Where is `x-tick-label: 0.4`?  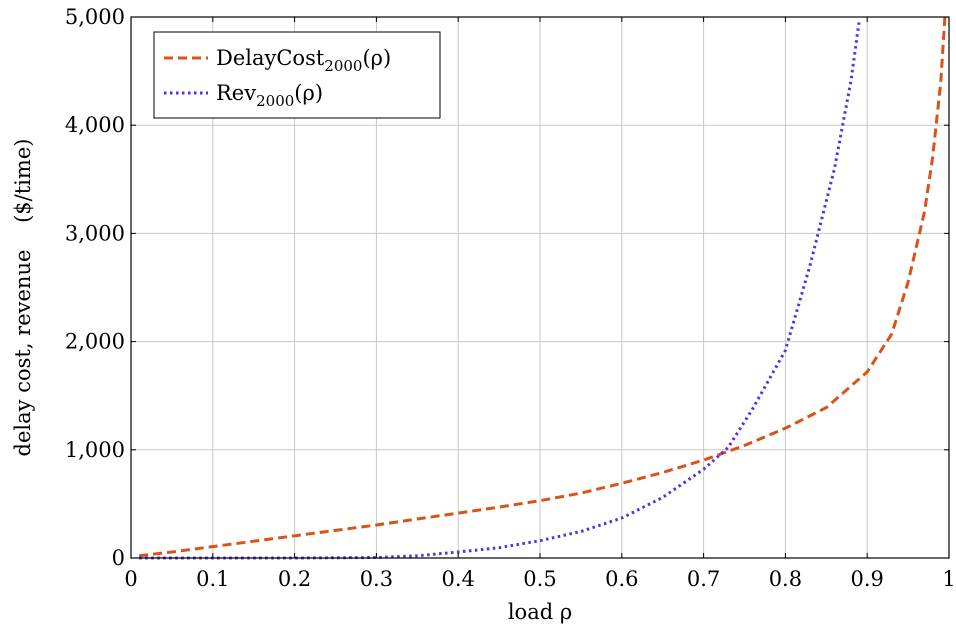 x-tick-label: 0.4 is located at coordinates (457, 579).